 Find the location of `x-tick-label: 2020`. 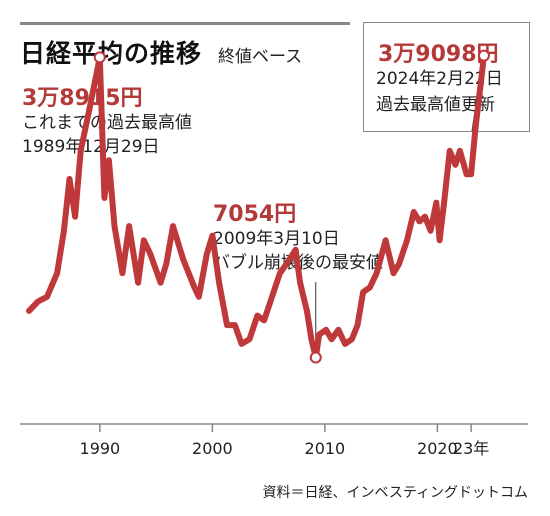

x-tick-label: 2020 is located at coordinates (437, 448).